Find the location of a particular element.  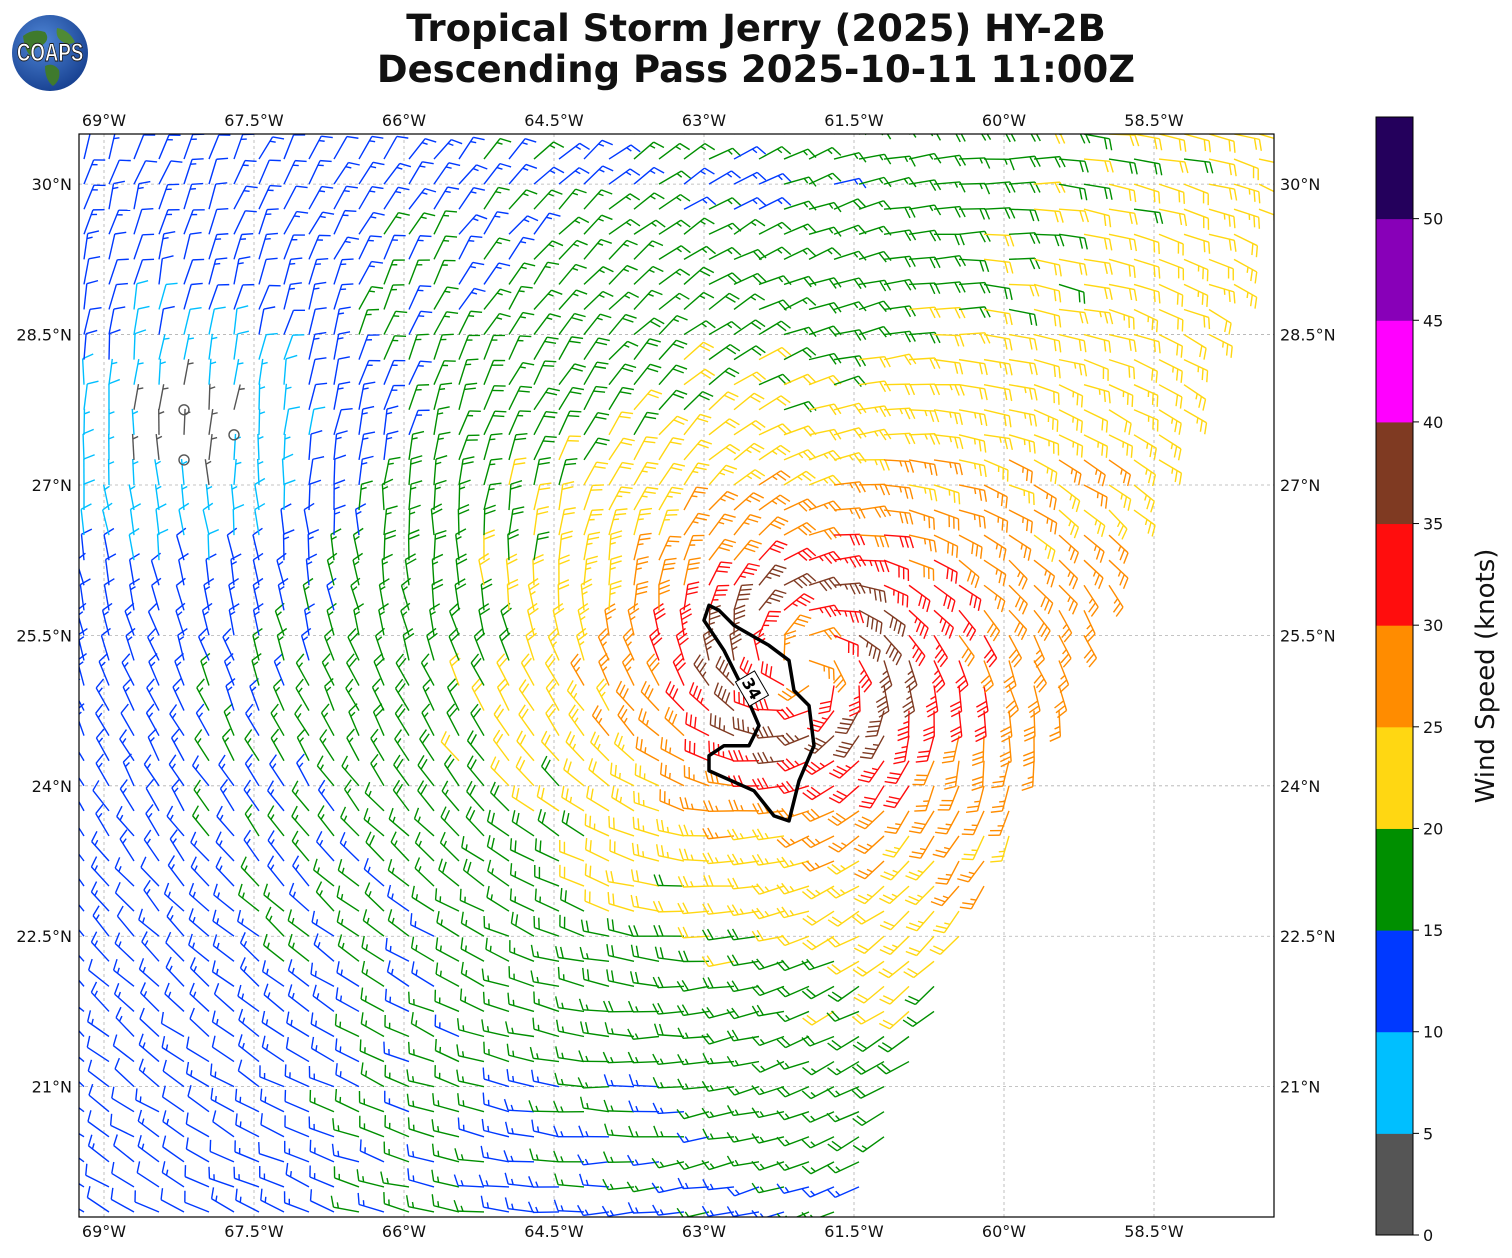

y-tick-label-right: 27°N is located at coordinates (1300, 485).